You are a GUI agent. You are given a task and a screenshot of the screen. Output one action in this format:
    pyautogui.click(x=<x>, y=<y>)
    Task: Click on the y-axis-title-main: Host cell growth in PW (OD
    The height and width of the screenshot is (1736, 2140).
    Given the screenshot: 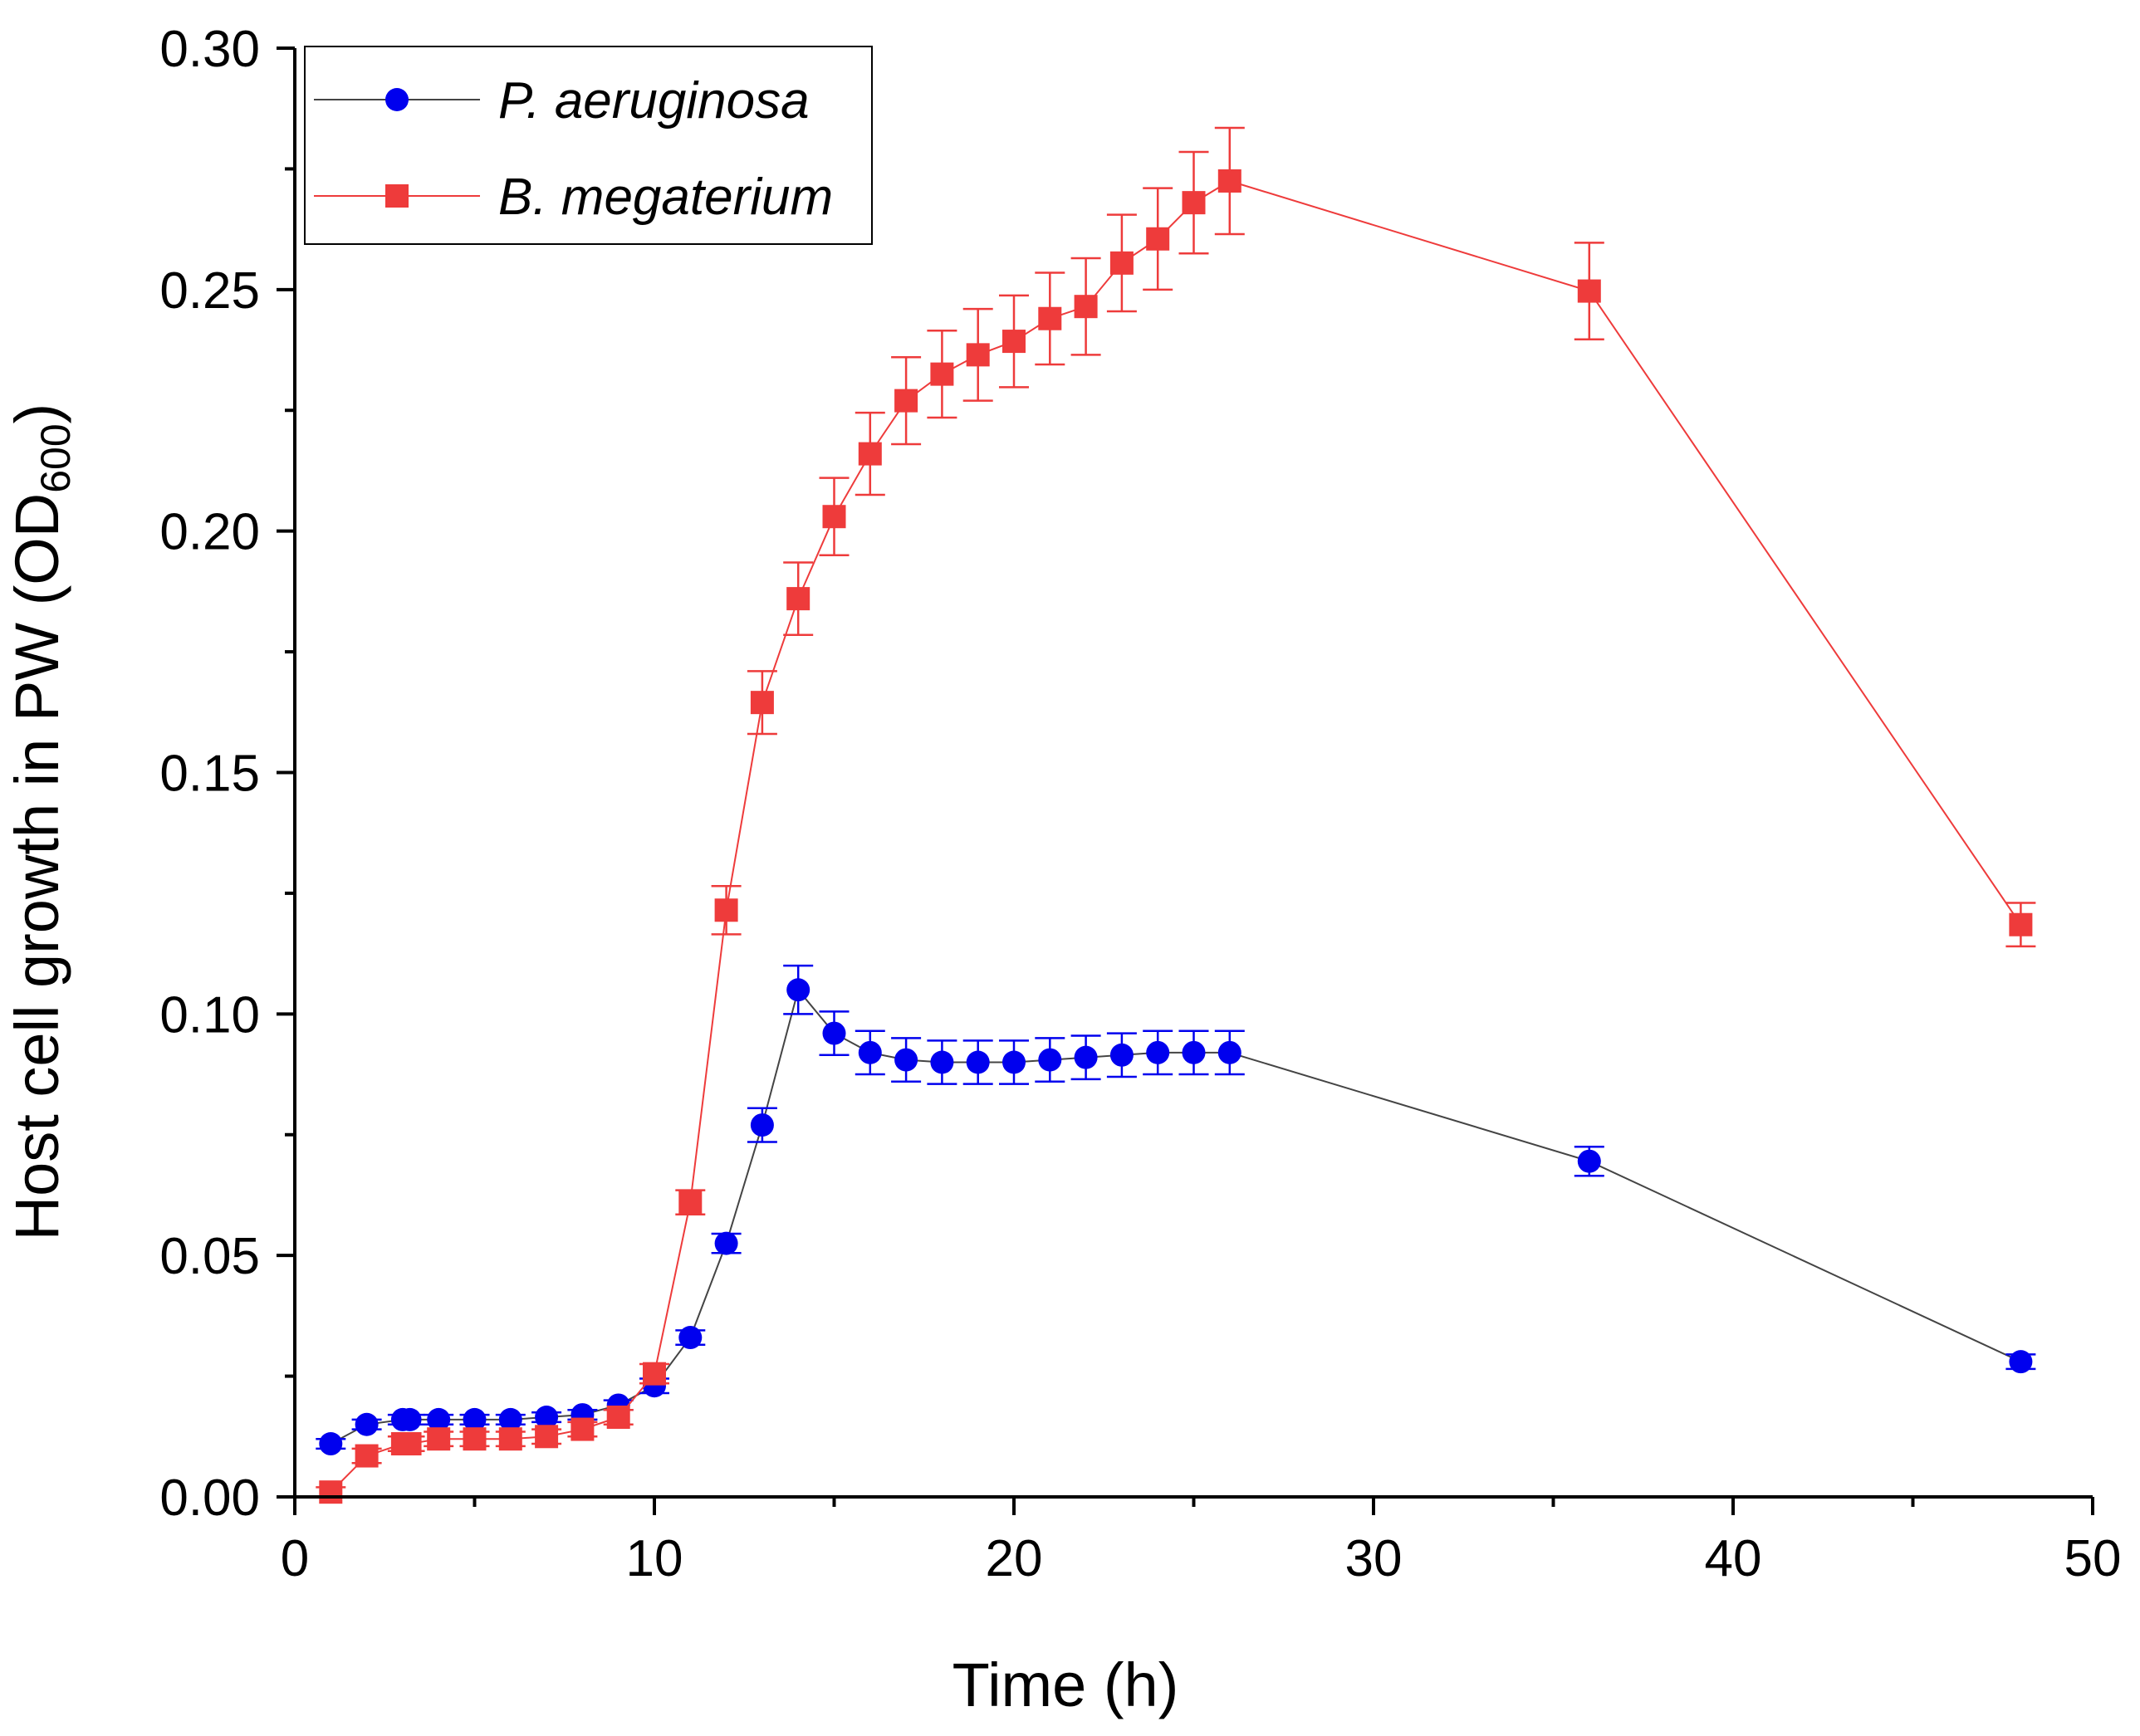 What is the action you would take?
    pyautogui.click(x=36, y=867)
    